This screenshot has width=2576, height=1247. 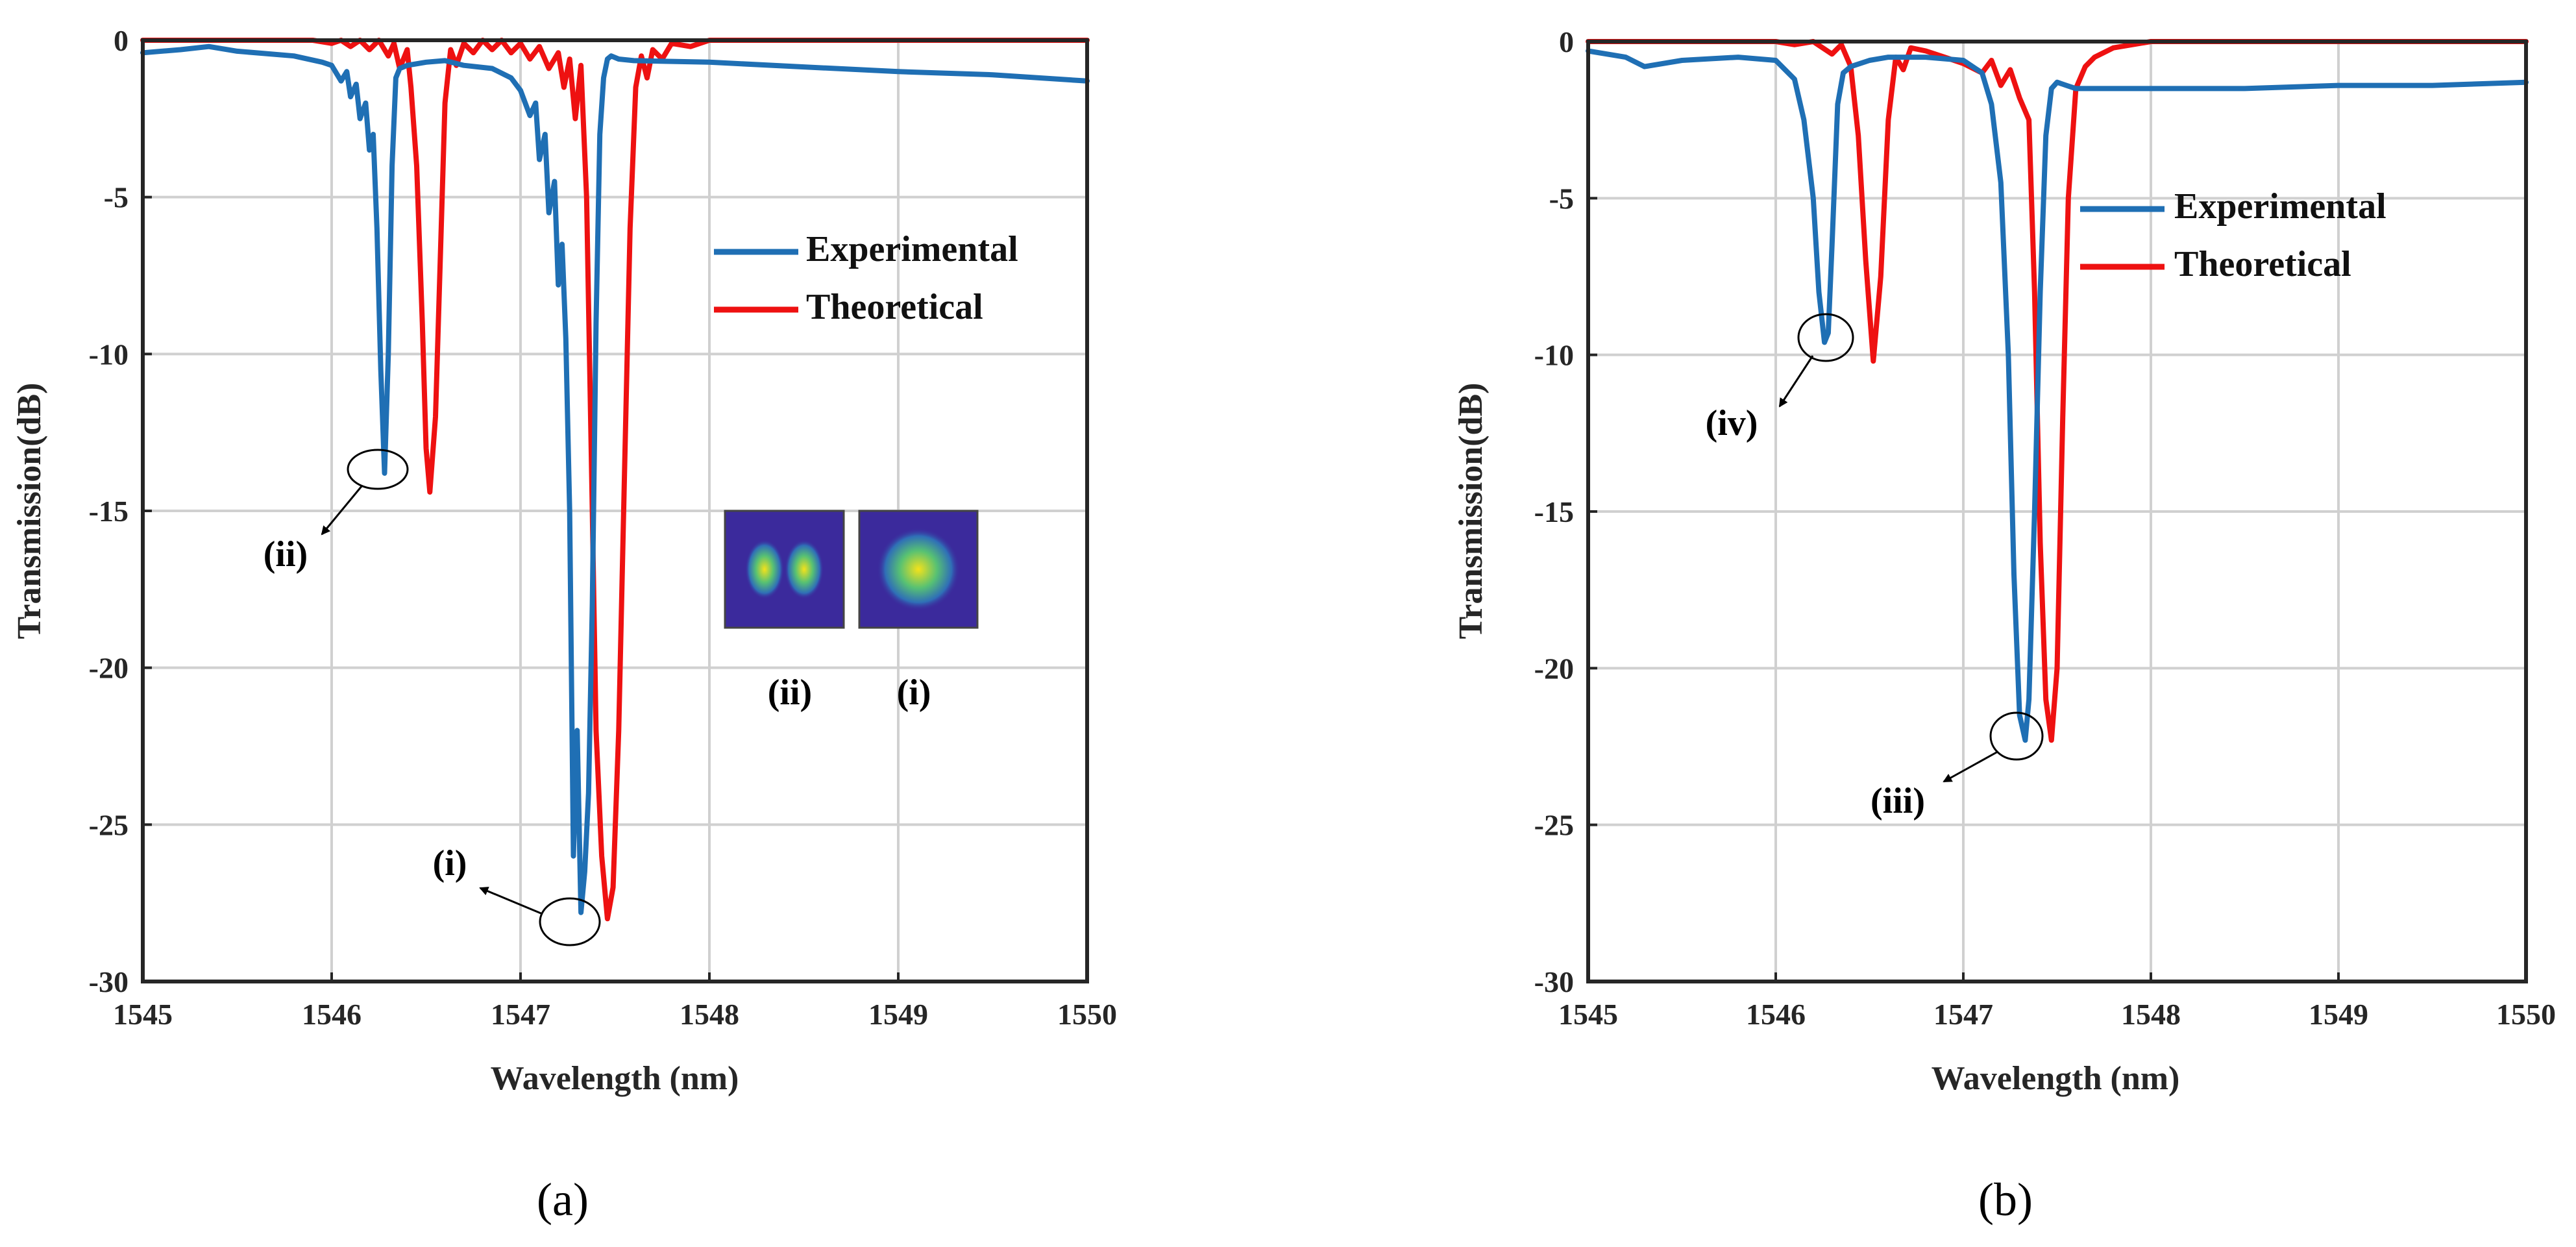 I want to click on inset-label-i: (i), so click(x=914, y=693).